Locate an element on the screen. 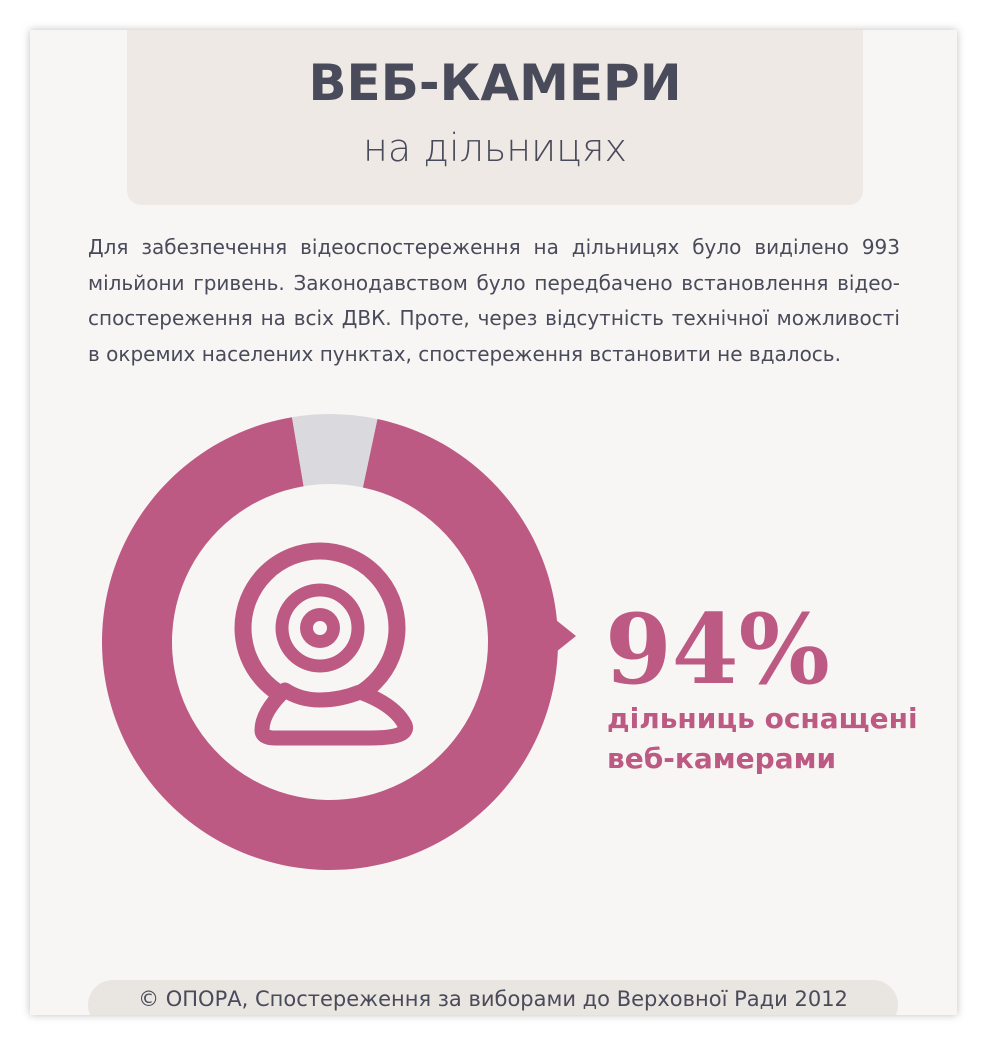 The image size is (987, 1048). caption: дільниць оснащені is located at coordinates (762, 718).